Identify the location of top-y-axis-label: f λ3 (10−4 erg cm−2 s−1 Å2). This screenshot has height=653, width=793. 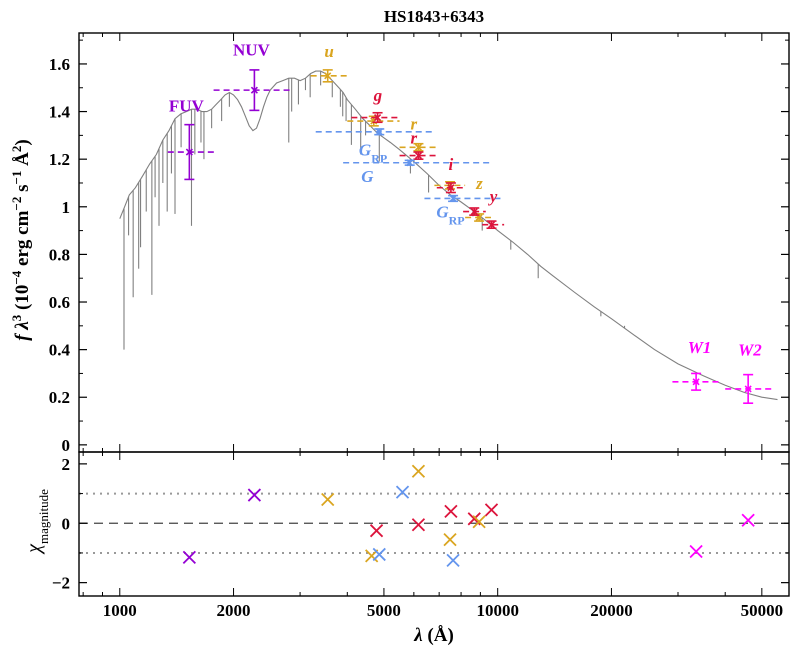
(21, 239).